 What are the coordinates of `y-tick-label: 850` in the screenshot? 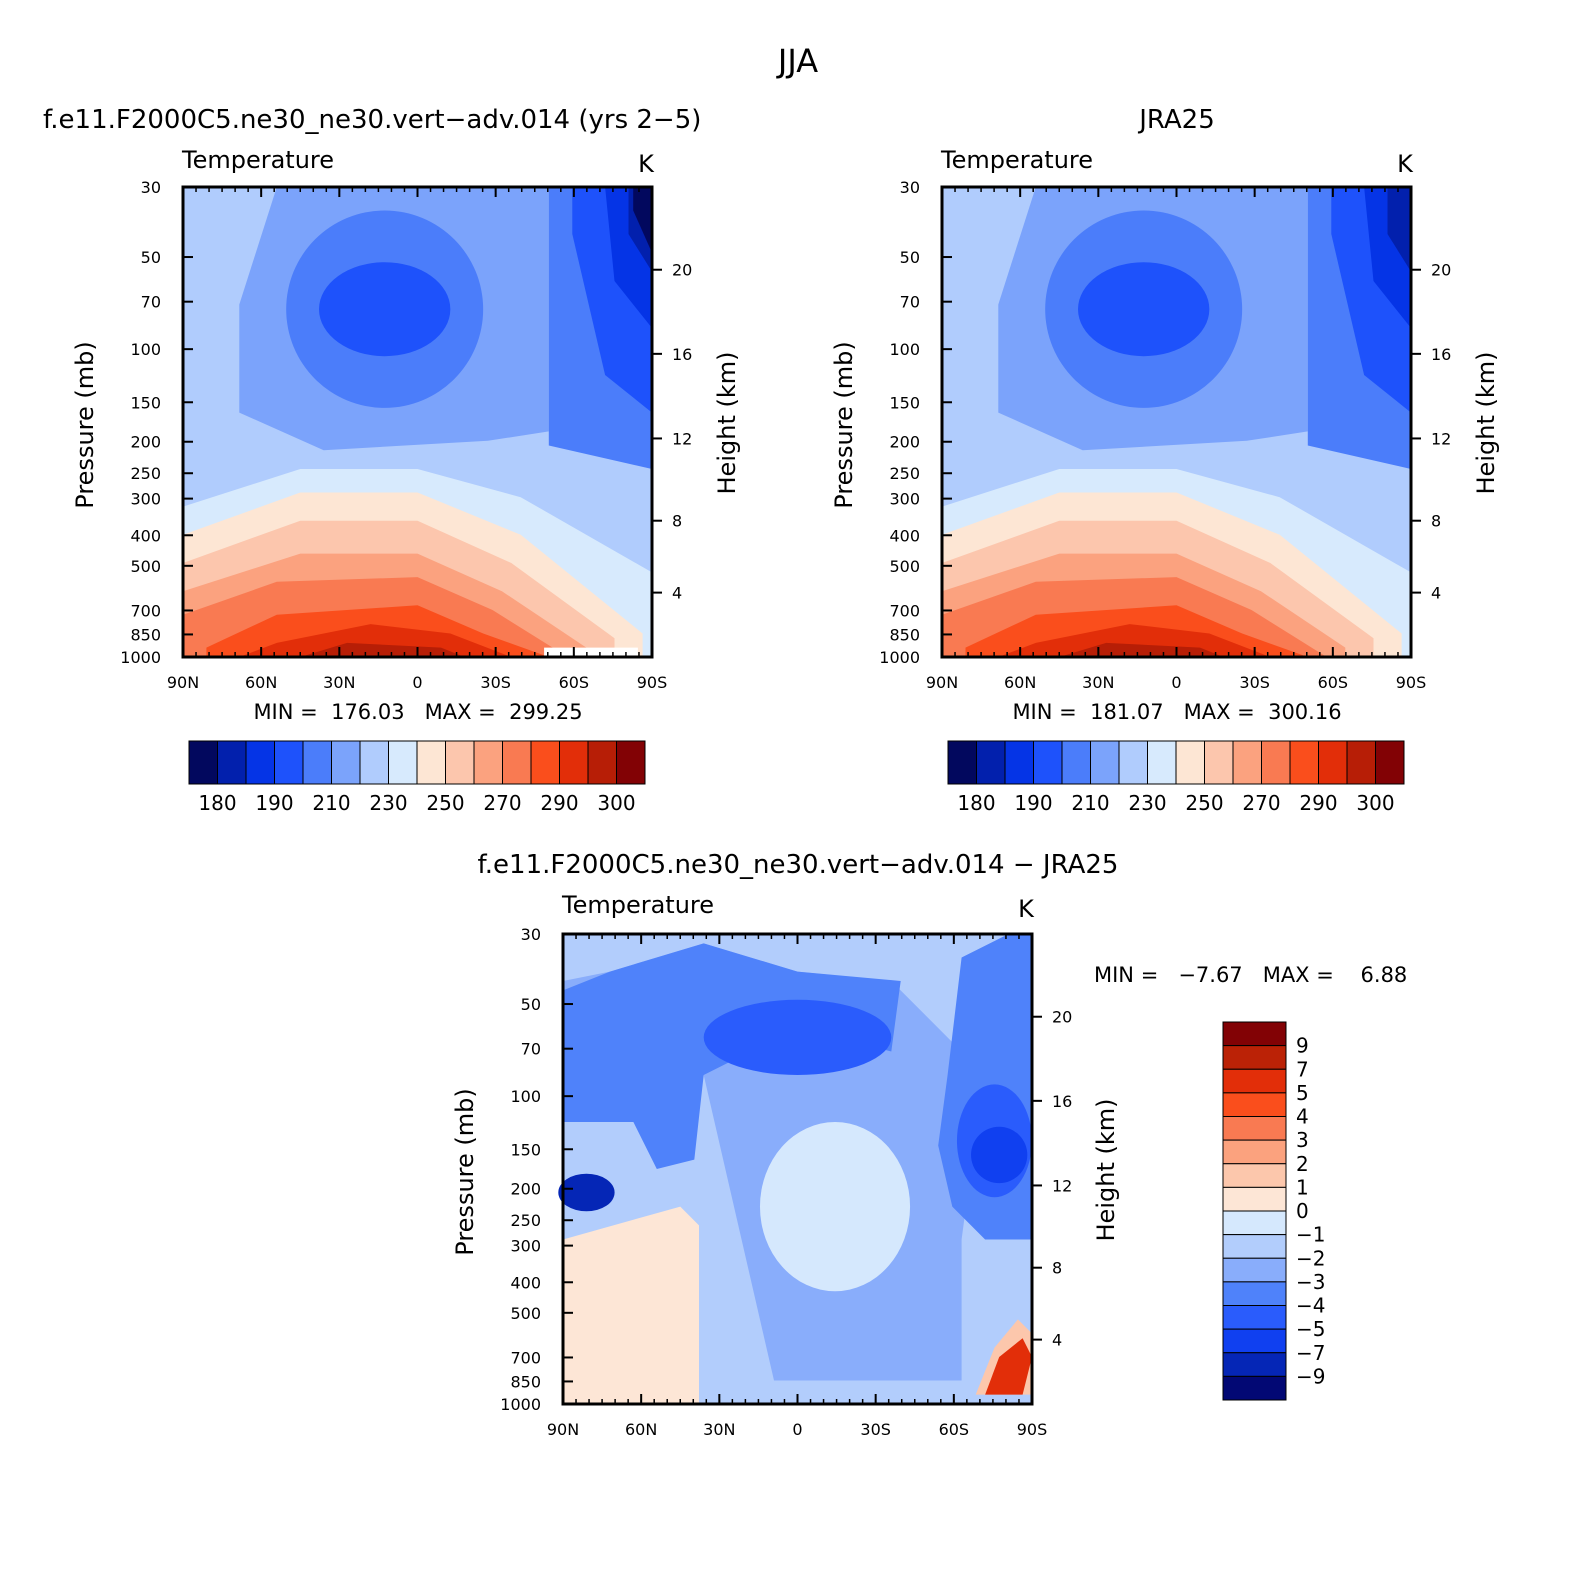 It's located at (525, 1381).